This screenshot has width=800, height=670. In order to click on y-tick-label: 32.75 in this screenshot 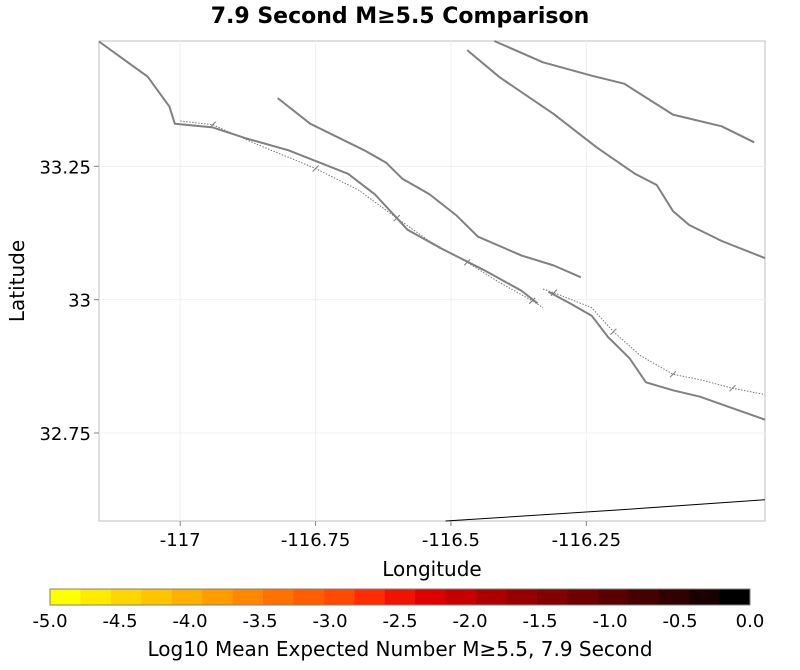, I will do `click(65, 434)`.